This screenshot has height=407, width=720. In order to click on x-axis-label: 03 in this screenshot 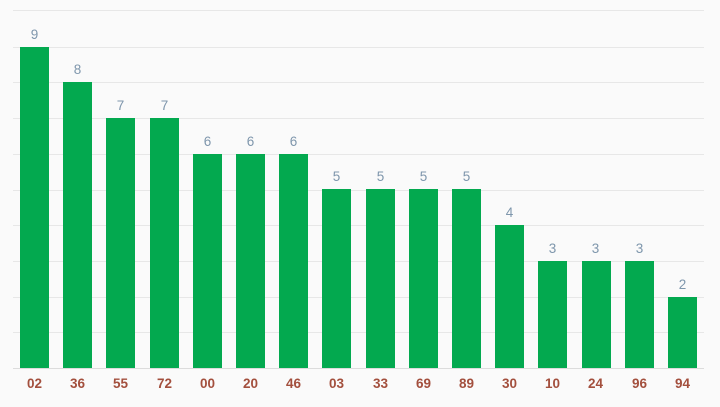, I will do `click(336, 383)`.